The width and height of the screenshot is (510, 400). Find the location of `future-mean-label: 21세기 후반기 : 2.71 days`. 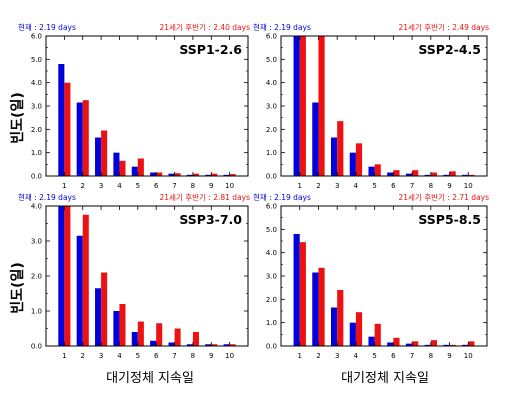

future-mean-label: 21세기 후반기 : 2.71 days is located at coordinates (443, 197).